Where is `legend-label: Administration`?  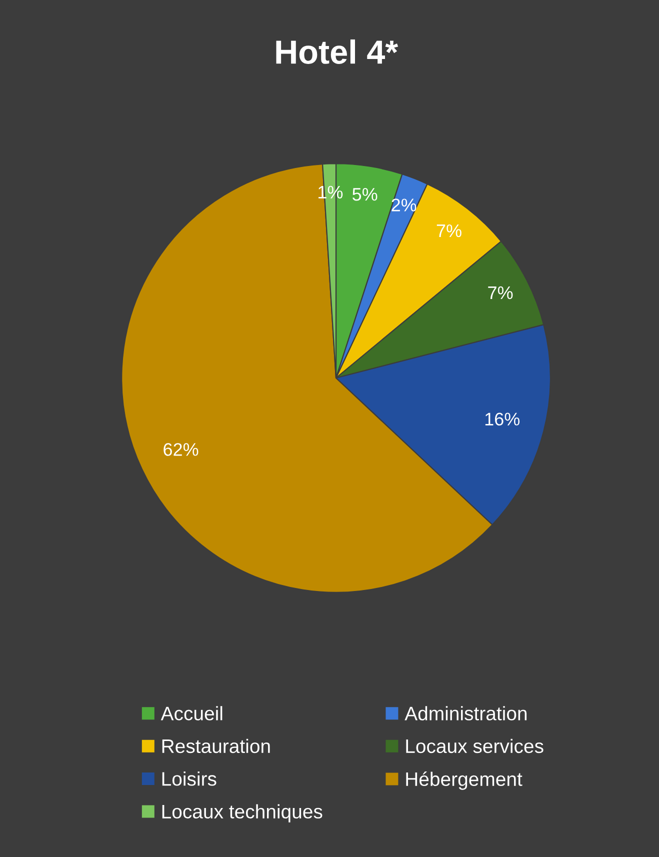
legend-label: Administration is located at coordinates (465, 713).